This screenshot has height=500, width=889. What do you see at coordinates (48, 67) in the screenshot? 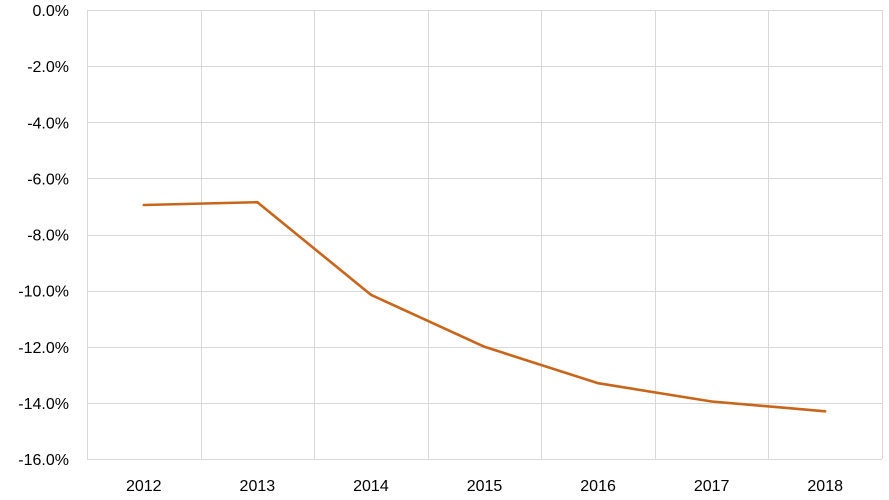
I see `y-tick-label: -2.0%` at bounding box center [48, 67].